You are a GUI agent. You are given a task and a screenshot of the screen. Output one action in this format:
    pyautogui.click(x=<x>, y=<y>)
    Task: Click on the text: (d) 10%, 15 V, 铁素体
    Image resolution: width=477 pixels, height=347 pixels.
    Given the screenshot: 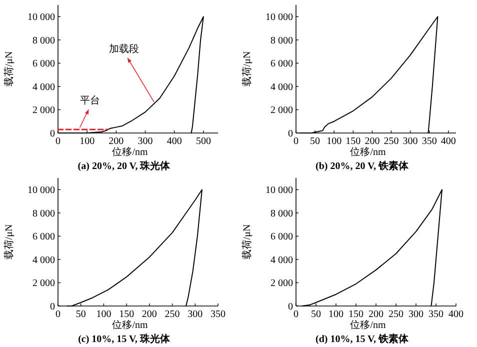 What is the action you would take?
    pyautogui.click(x=363, y=339)
    